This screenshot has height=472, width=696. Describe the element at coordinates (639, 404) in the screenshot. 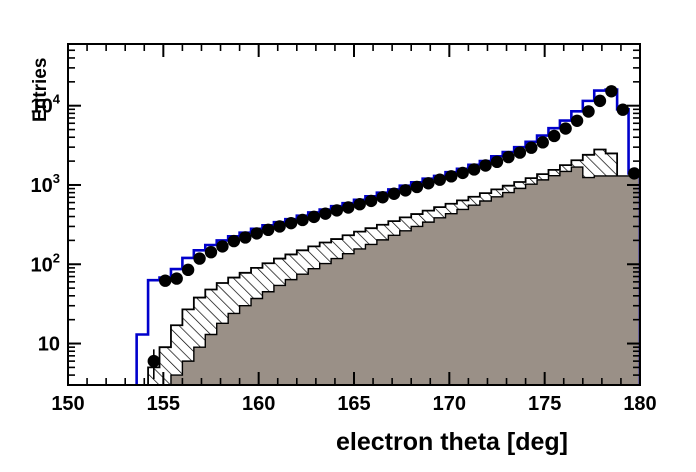

I see `x-tick-label: 180` at that location.